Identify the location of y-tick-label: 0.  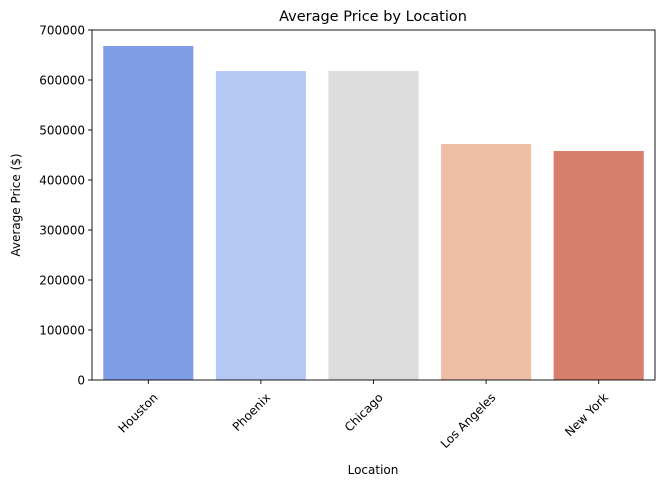
(81, 381).